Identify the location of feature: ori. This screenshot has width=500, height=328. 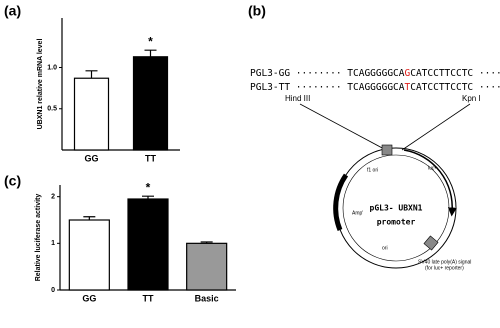
(385, 248).